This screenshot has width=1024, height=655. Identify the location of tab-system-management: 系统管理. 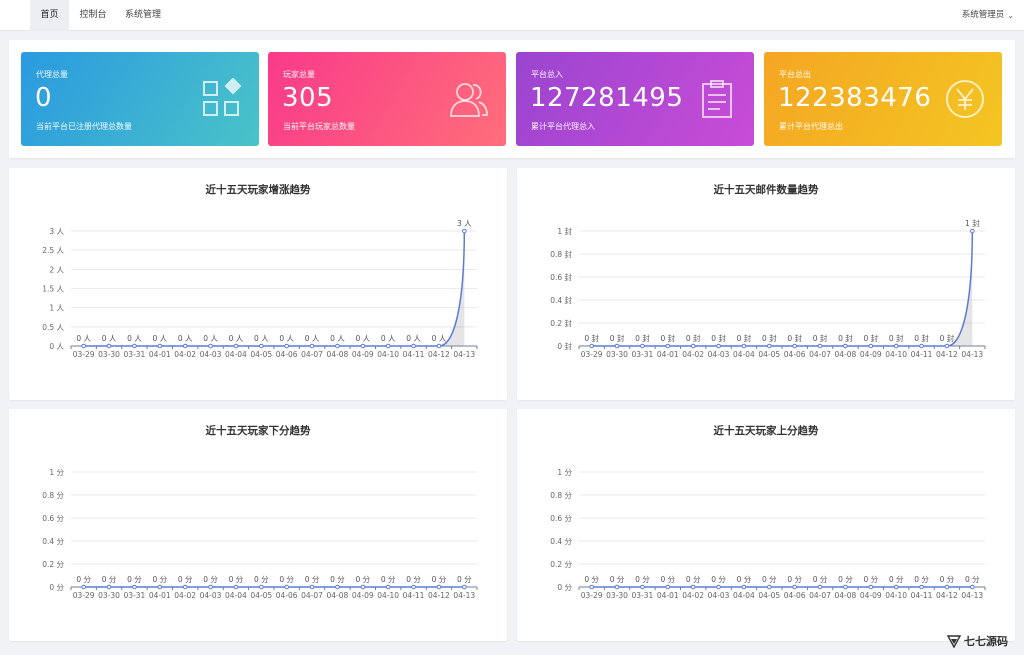
(142, 15).